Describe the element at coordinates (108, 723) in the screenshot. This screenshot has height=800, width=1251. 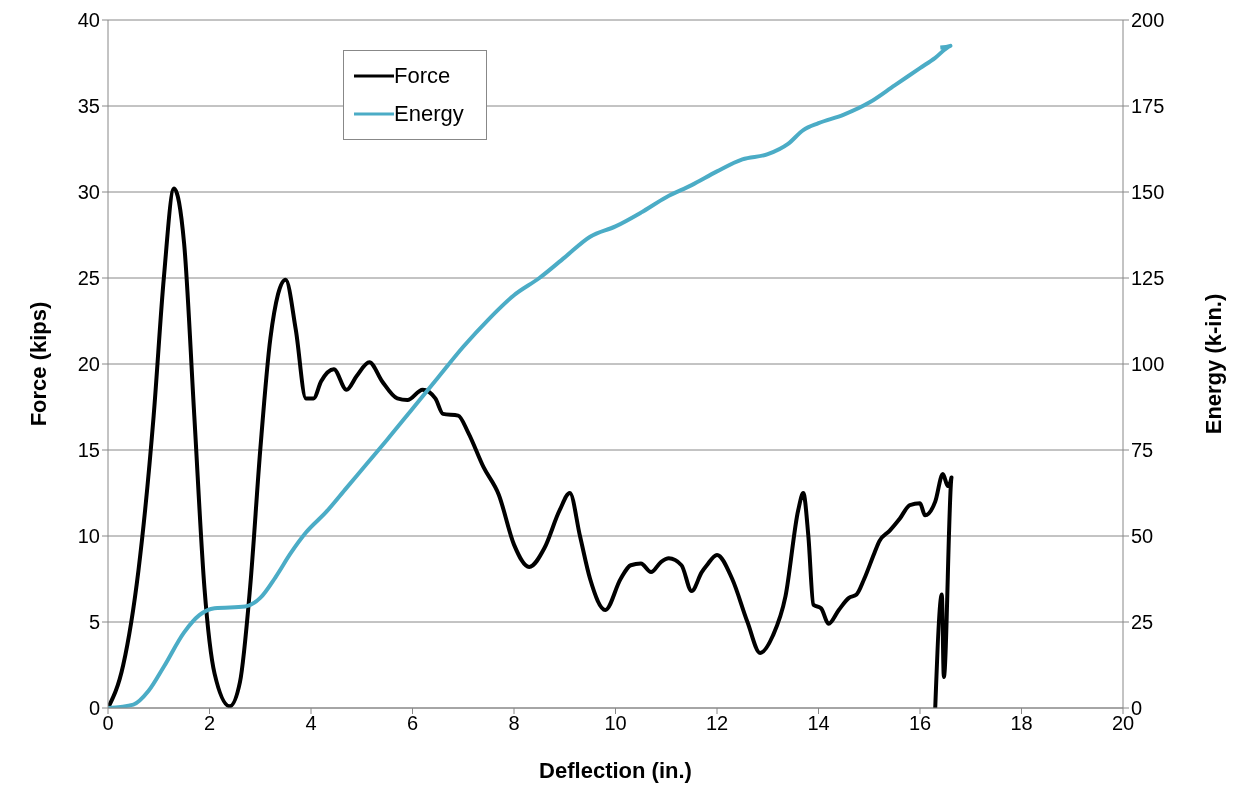
I see `x-tick-label: 0` at that location.